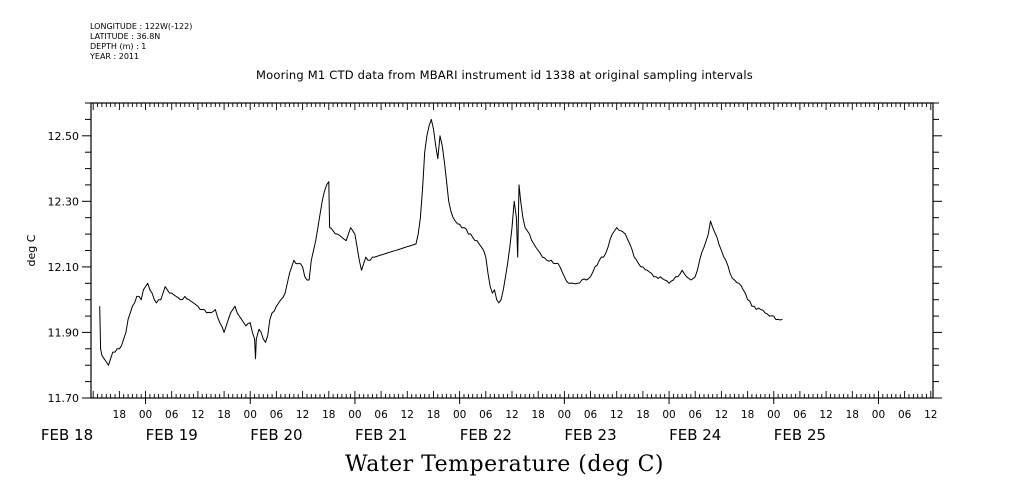 The width and height of the screenshot is (1009, 504). Describe the element at coordinates (115, 56) in the screenshot. I see `year-label: YEAR : 2011` at that location.